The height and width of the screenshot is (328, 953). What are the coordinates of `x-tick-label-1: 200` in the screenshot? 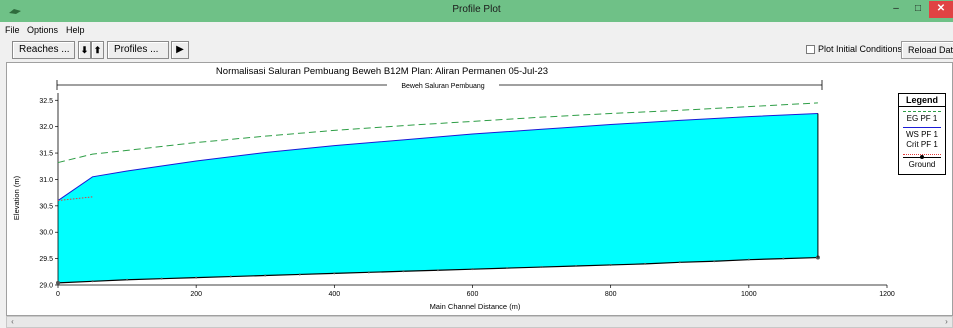 It's located at (196, 294).